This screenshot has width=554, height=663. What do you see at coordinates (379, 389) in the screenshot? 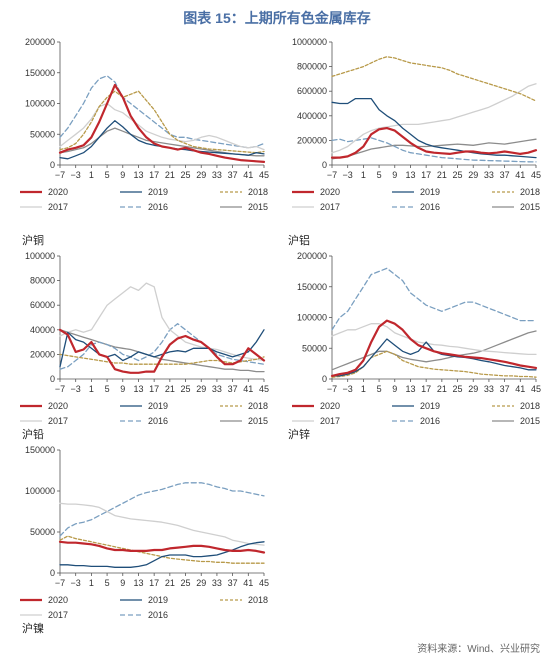
I see `x-tick-label: 5` at bounding box center [379, 389].